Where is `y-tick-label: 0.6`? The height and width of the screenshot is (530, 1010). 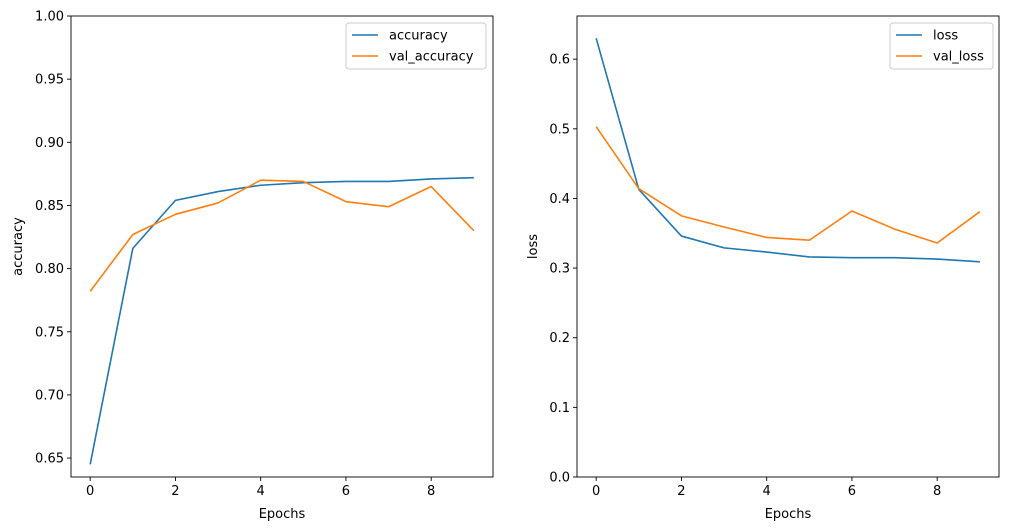
y-tick-label: 0.6 is located at coordinates (559, 60).